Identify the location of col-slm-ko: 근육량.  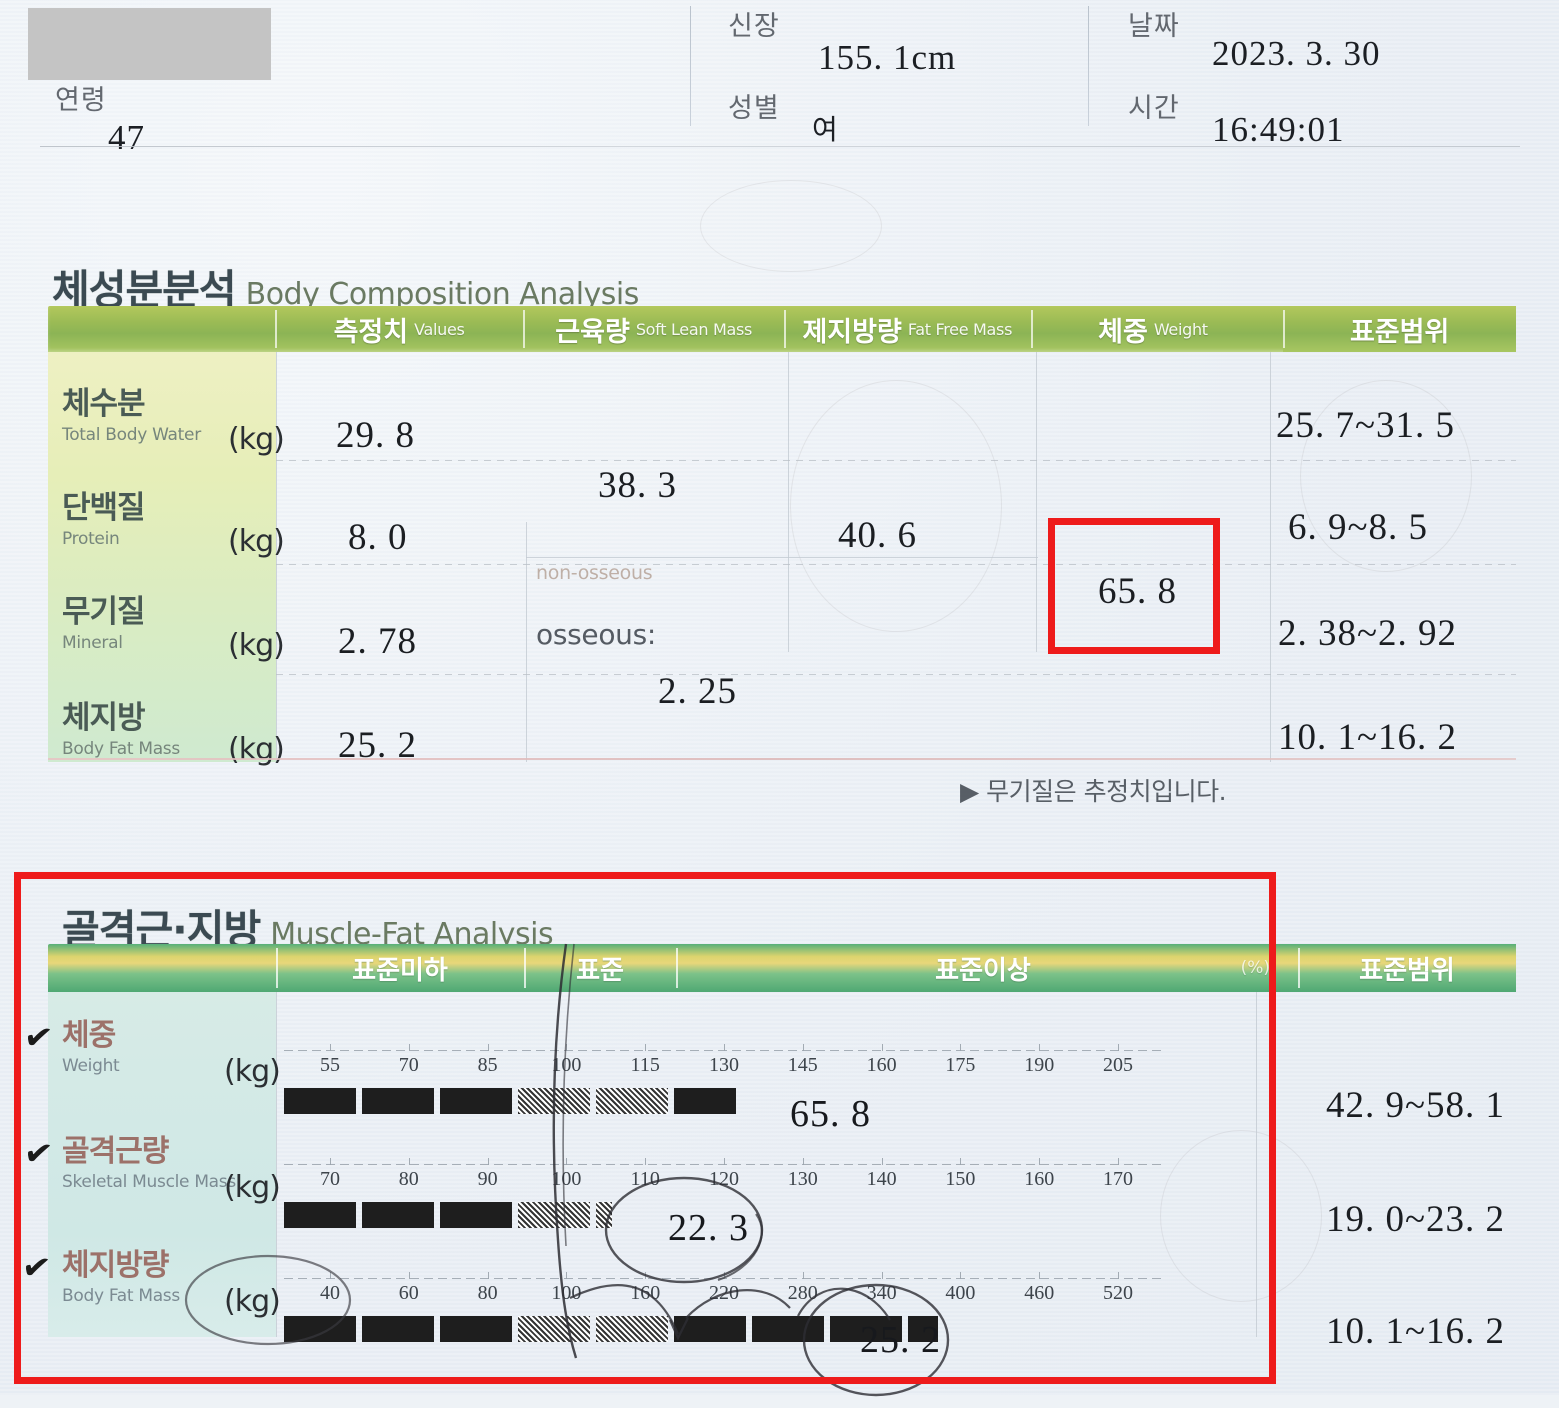
(592, 332).